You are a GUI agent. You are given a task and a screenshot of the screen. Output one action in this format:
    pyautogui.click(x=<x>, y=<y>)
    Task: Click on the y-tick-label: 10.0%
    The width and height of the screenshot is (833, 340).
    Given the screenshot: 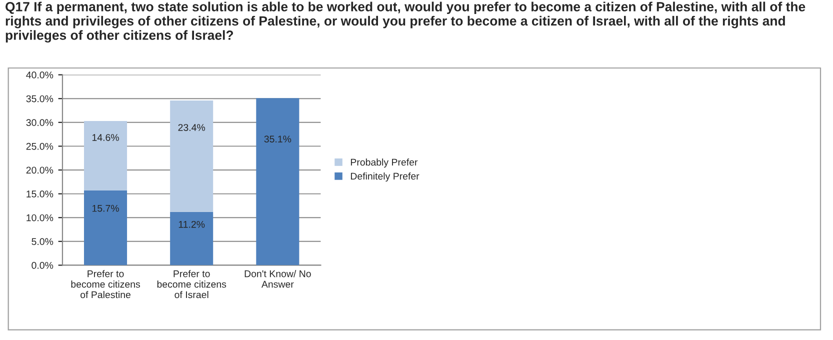 What is the action you would take?
    pyautogui.click(x=40, y=218)
    